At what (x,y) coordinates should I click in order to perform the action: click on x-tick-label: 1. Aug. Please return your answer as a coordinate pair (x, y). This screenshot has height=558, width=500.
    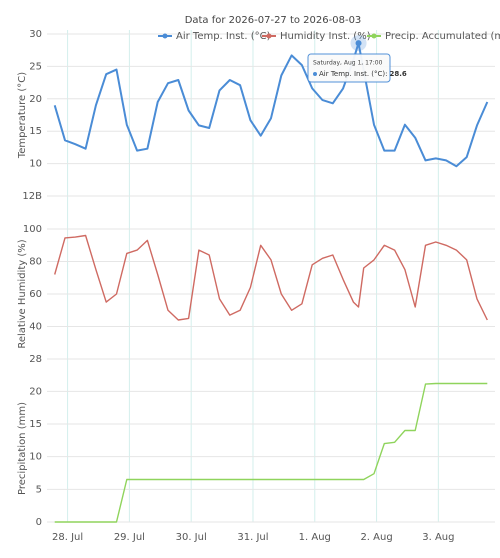
    Looking at the image, I should click on (315, 537).